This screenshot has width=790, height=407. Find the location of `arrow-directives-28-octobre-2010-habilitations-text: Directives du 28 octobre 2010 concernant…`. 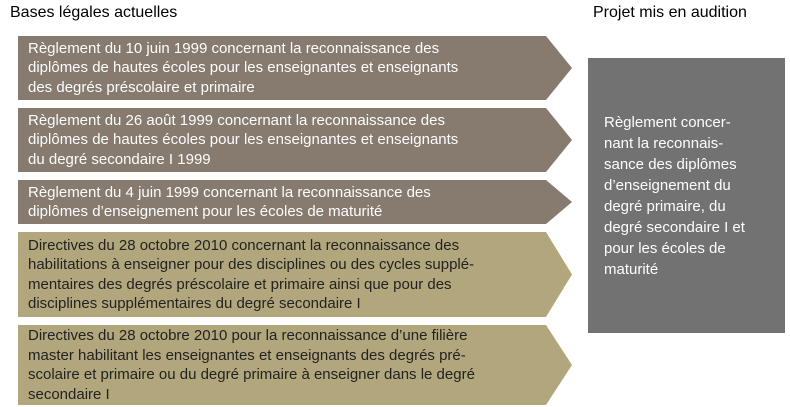

arrow-directives-28-octobre-2010-habilitations-text: Directives du 28 octobre 2010 concernant… is located at coordinates (251, 274).